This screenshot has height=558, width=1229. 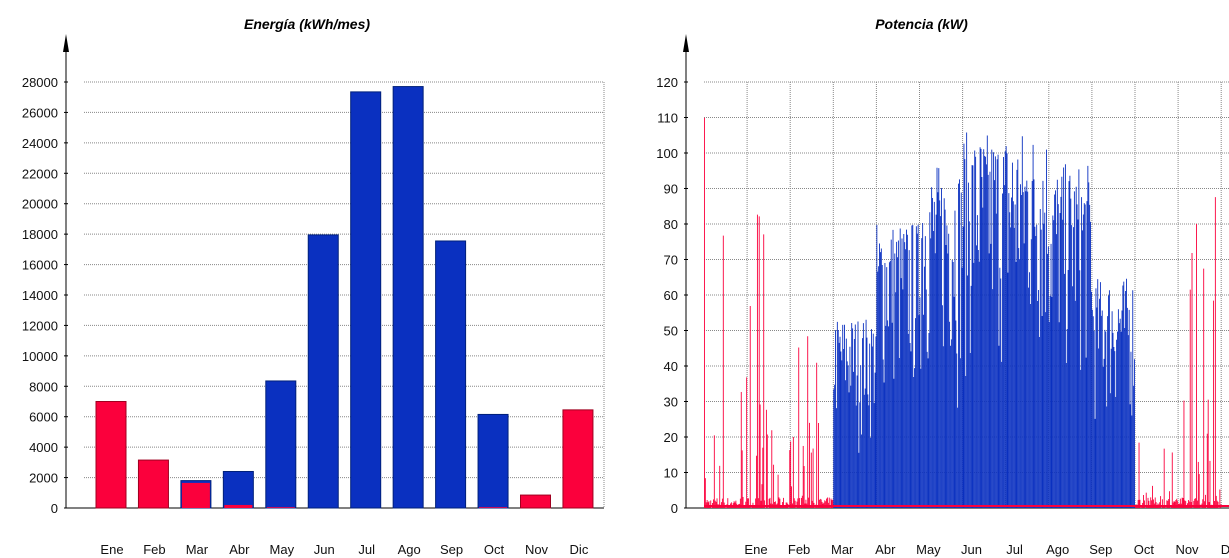 I want to click on y-tick-label: 4000, so click(x=43, y=447).